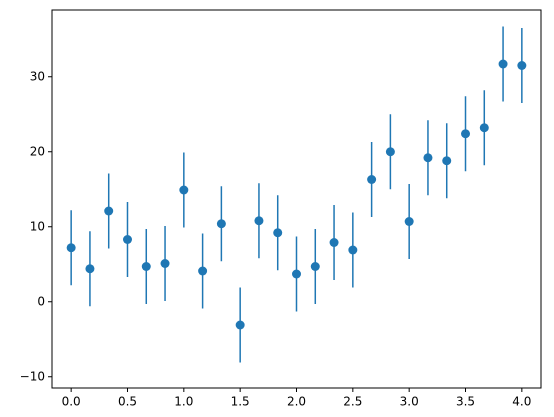  I want to click on x-tick-label: 1.0, so click(183, 402).